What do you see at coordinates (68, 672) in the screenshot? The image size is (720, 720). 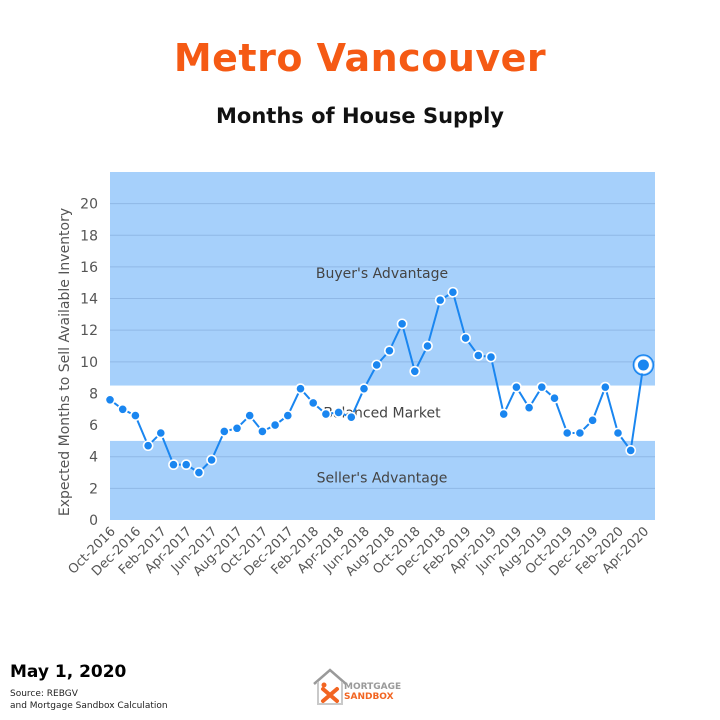 I see `report-date: May 1, 2020` at bounding box center [68, 672].